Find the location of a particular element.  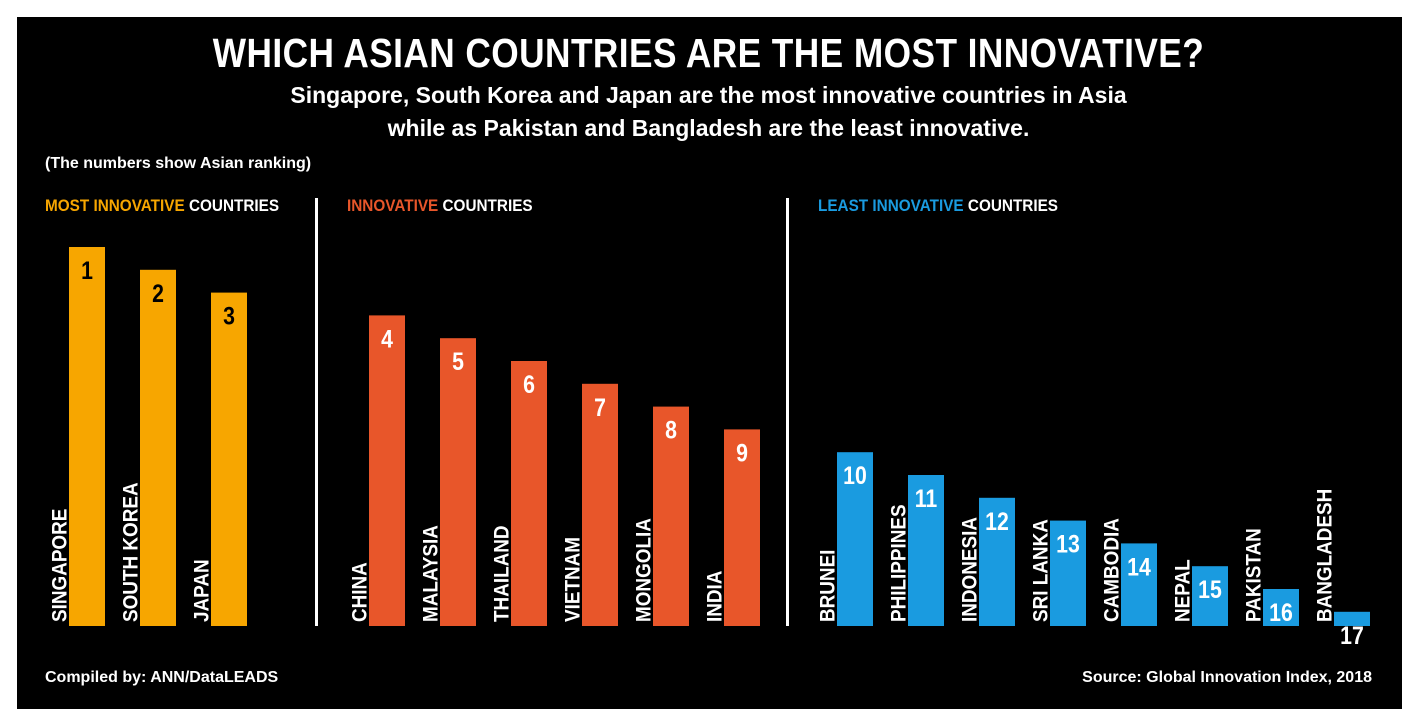

country-label: SRI LANKA is located at coordinates (1040, 570).